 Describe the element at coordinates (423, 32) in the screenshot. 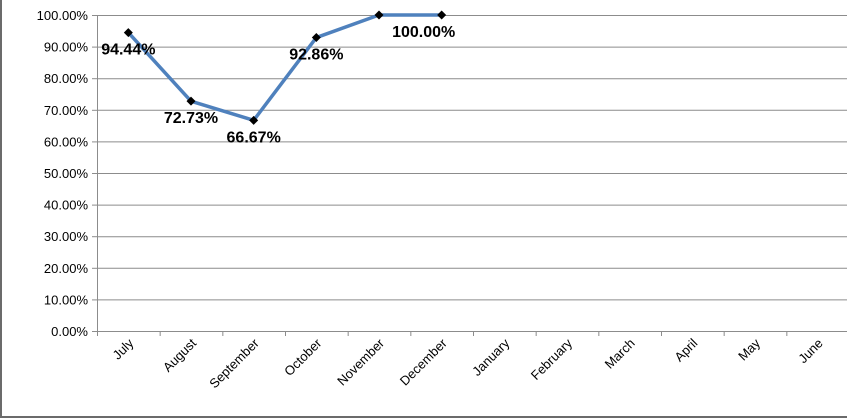

I see `data-label: 100.00%` at that location.